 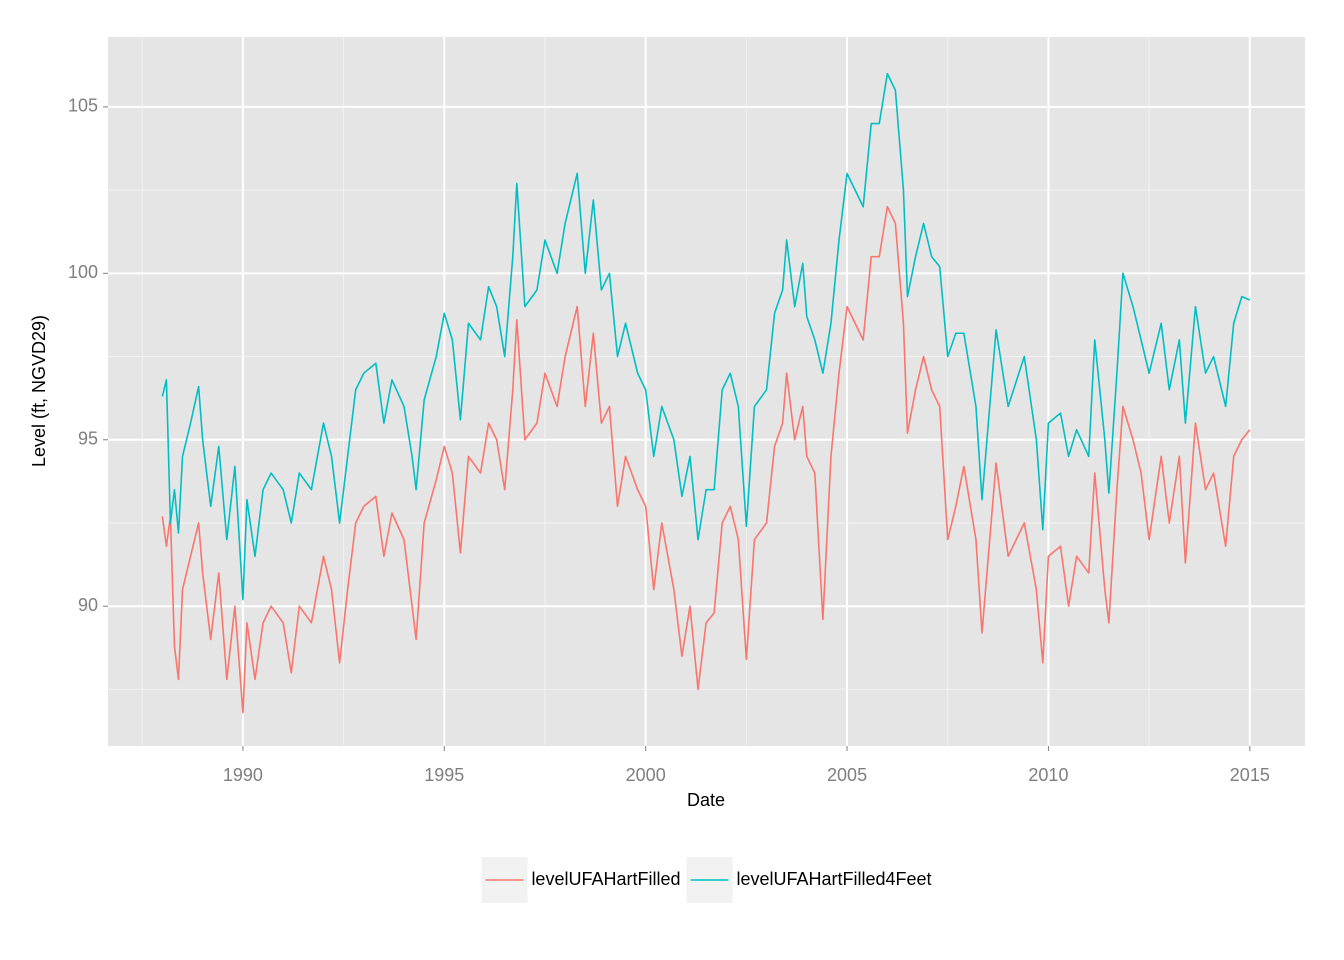 What do you see at coordinates (243, 775) in the screenshot?
I see `x-tick-label: 1990` at bounding box center [243, 775].